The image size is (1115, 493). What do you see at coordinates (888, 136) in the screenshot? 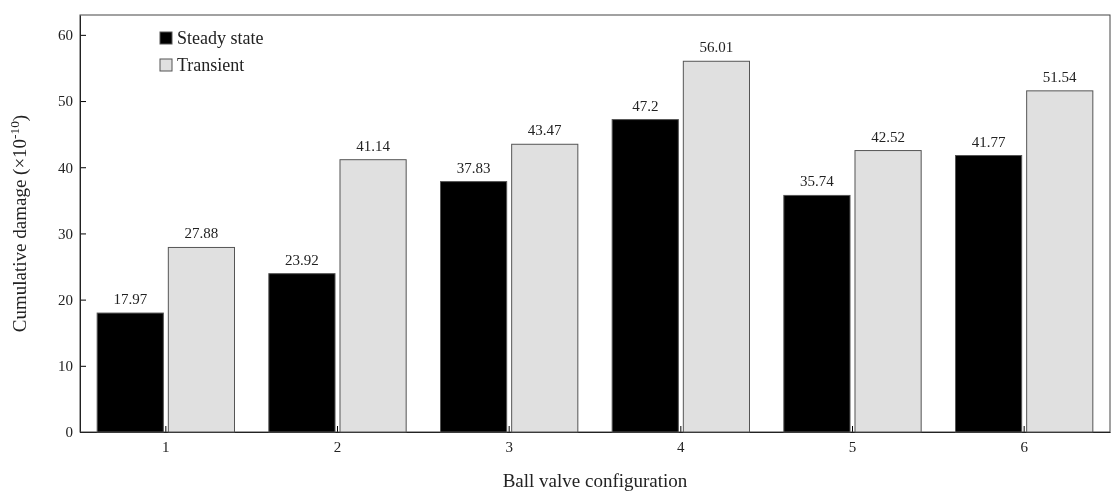
I see `data-label: 42.52` at bounding box center [888, 136].